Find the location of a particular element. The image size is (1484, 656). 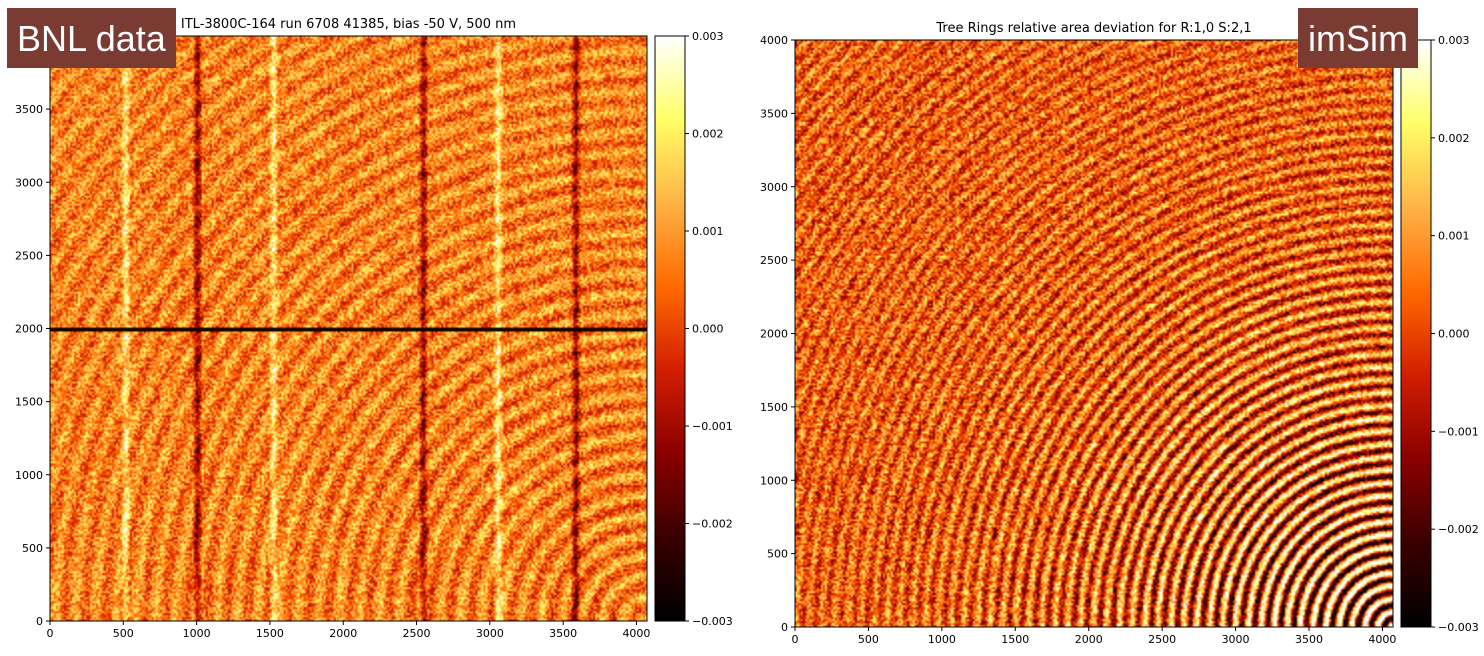

imsim-x-tick-label: 2500 is located at coordinates (1162, 639).